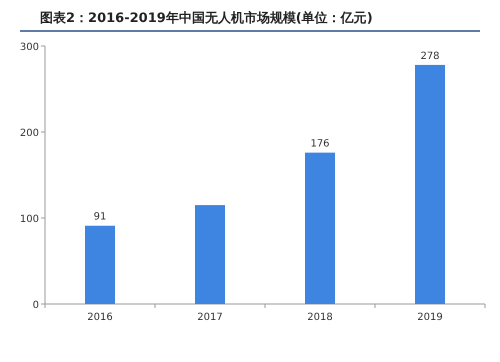 This screenshot has height=362, width=500. Describe the element at coordinates (430, 56) in the screenshot. I see `data-label: 278` at that location.